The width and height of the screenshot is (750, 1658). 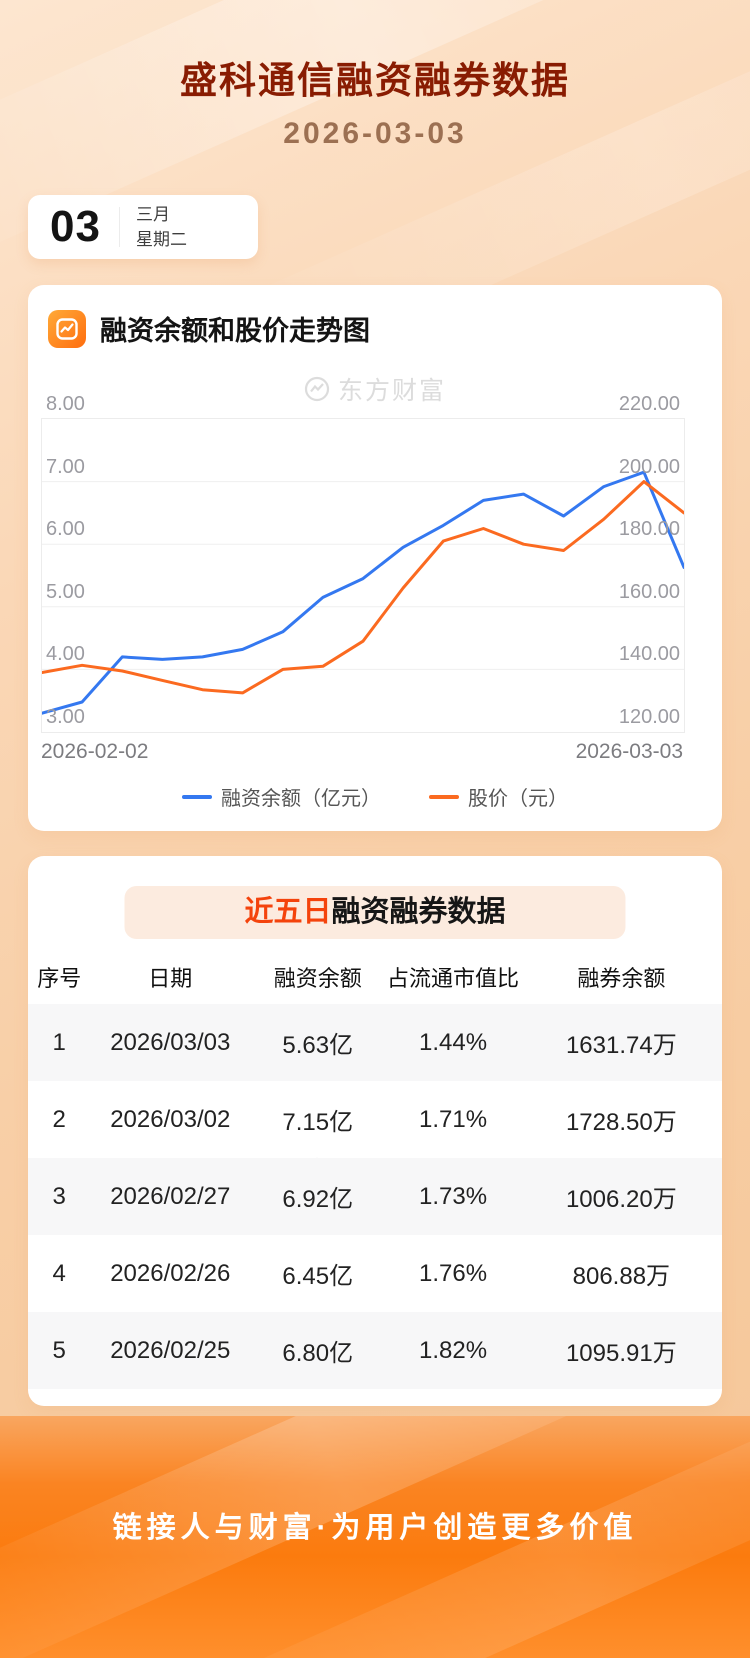 What do you see at coordinates (75, 226) in the screenshot?
I see `date-day: 03` at bounding box center [75, 226].